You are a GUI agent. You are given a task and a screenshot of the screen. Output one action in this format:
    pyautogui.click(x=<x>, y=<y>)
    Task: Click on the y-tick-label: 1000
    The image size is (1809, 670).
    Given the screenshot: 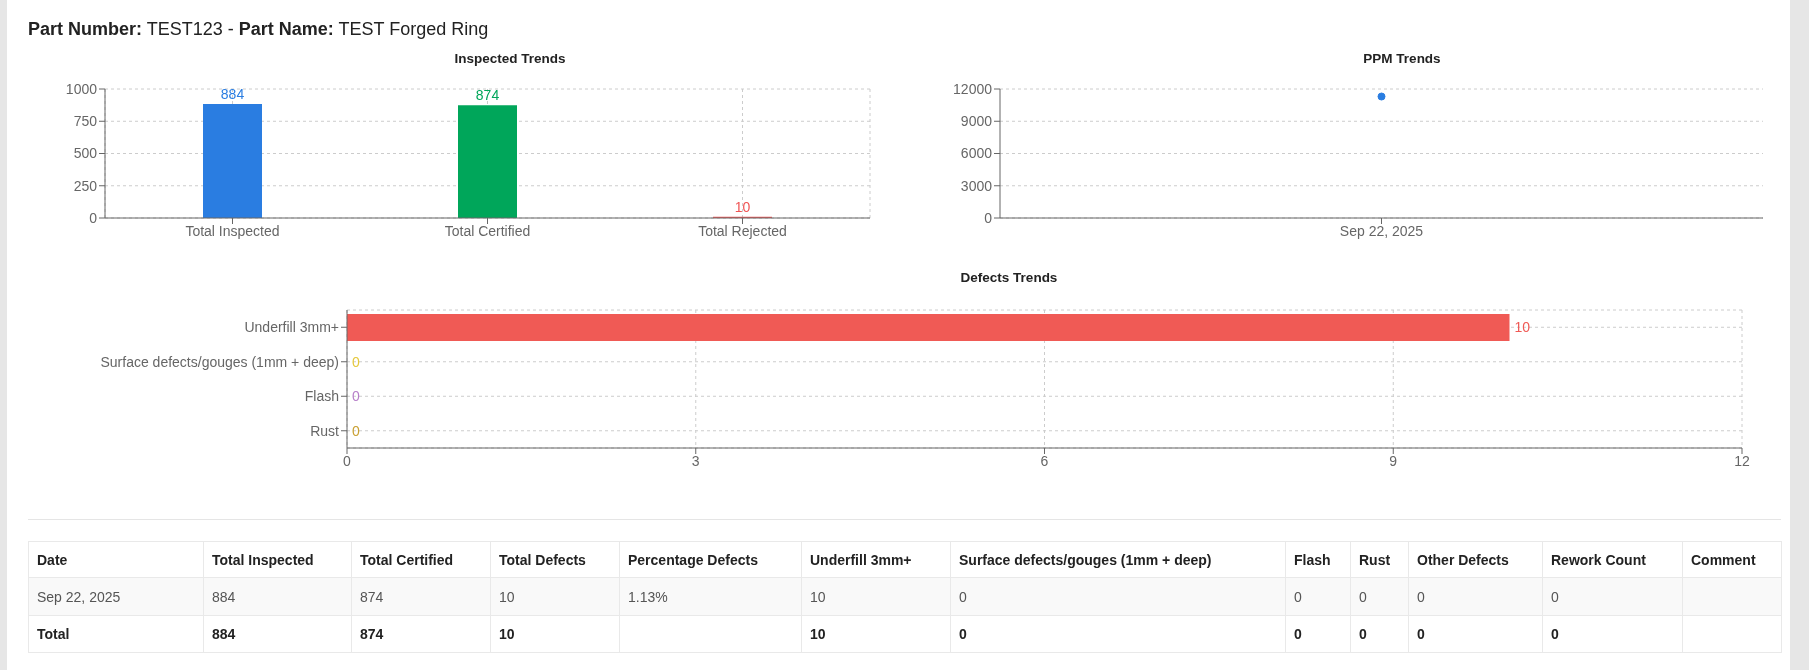 What is the action you would take?
    pyautogui.click(x=81, y=88)
    